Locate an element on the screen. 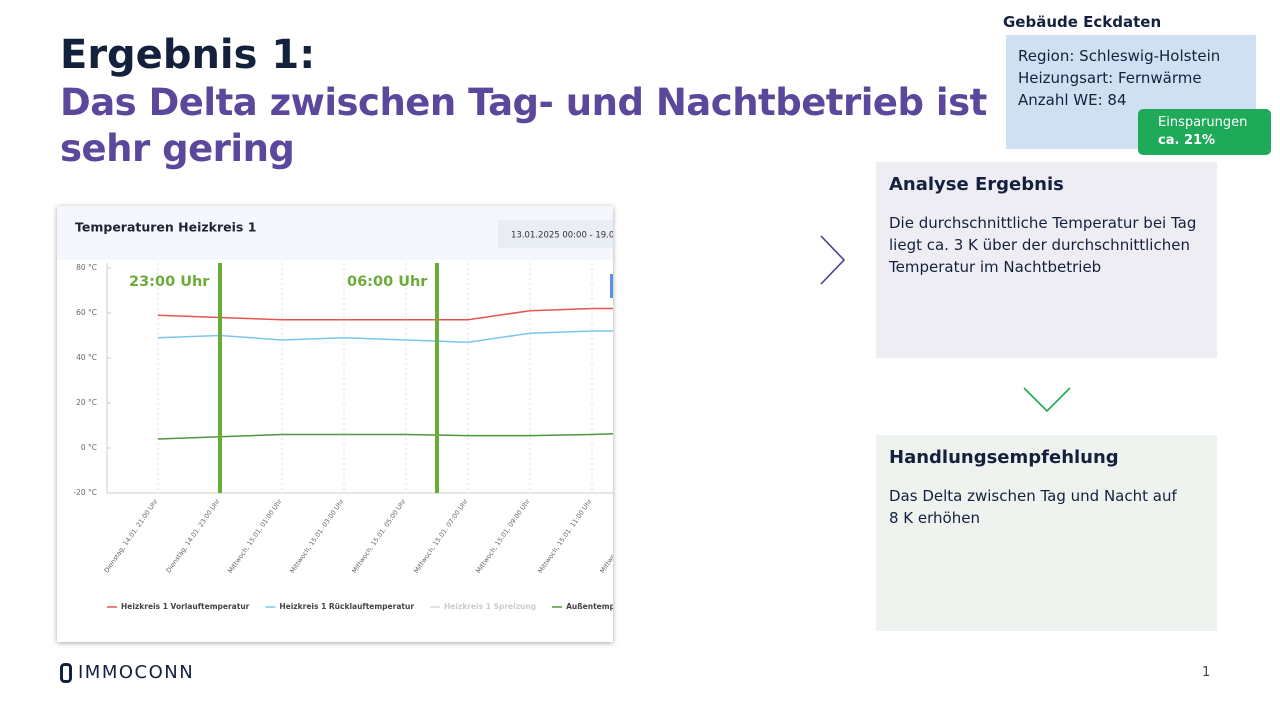 This screenshot has width=1280, height=720. legend-label: Heizkreis 1 Spreizung is located at coordinates (490, 606).